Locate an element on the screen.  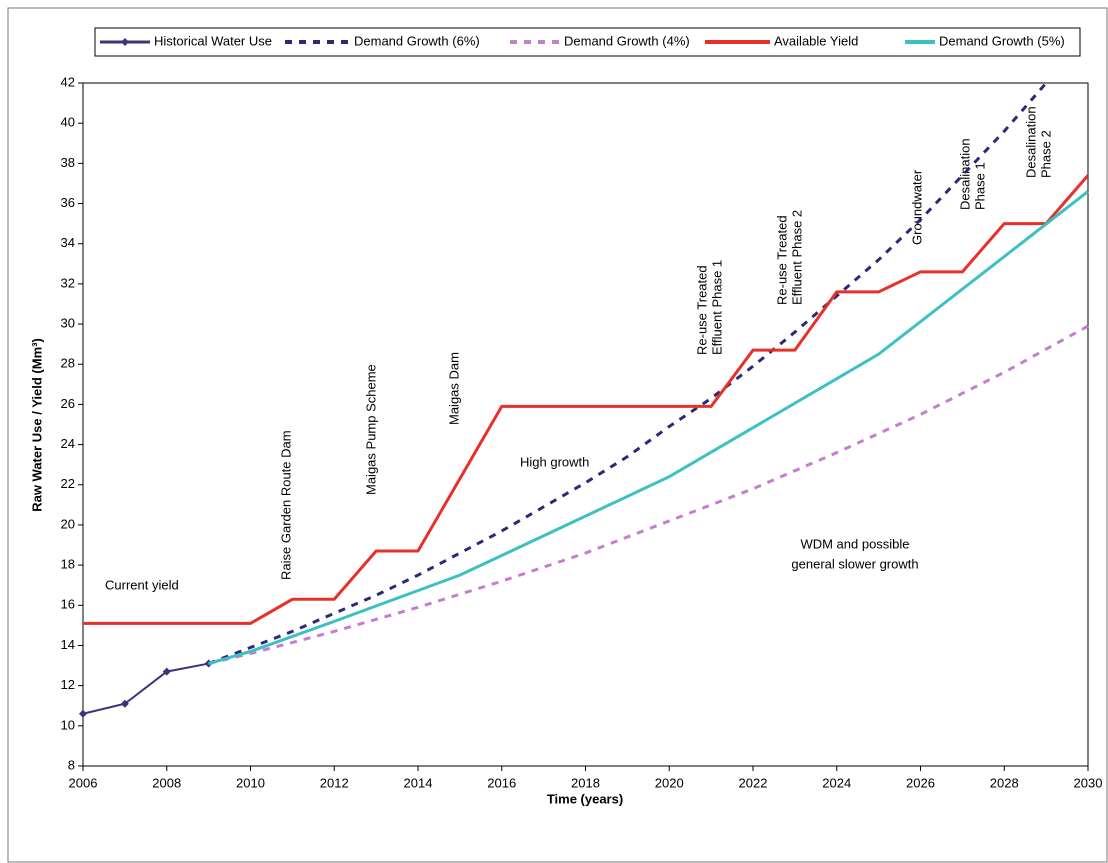
y-tick-label: 26 is located at coordinates (68, 403).